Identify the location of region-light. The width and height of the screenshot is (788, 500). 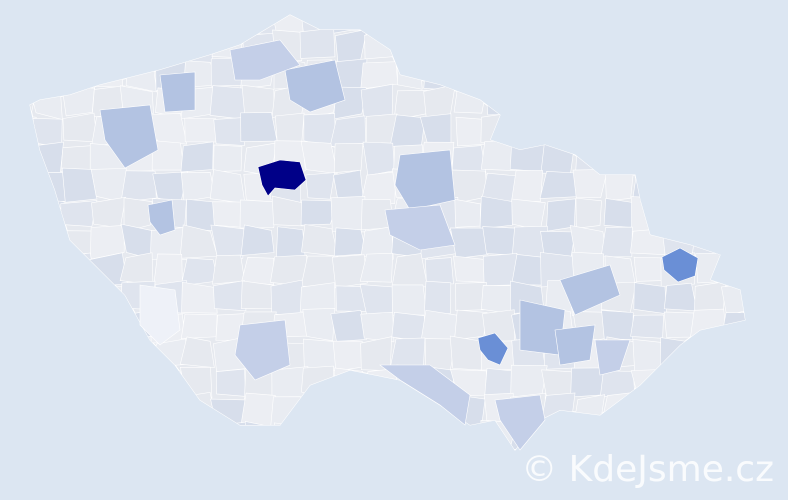
(160, 315).